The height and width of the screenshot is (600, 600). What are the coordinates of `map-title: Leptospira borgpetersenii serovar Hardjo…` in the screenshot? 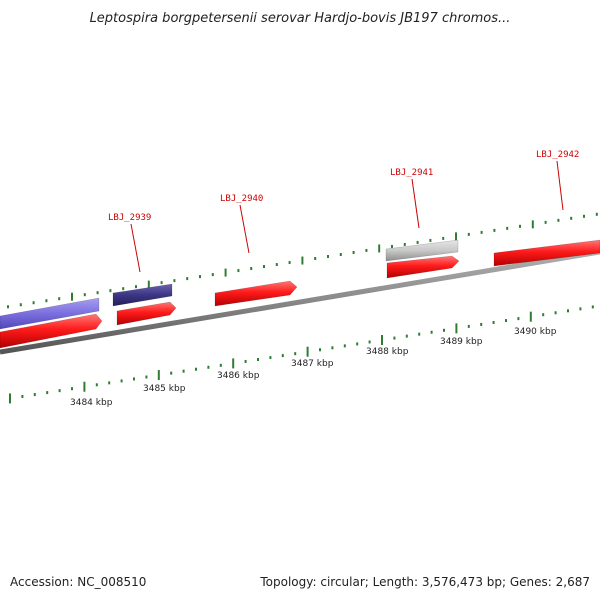 It's located at (300, 18).